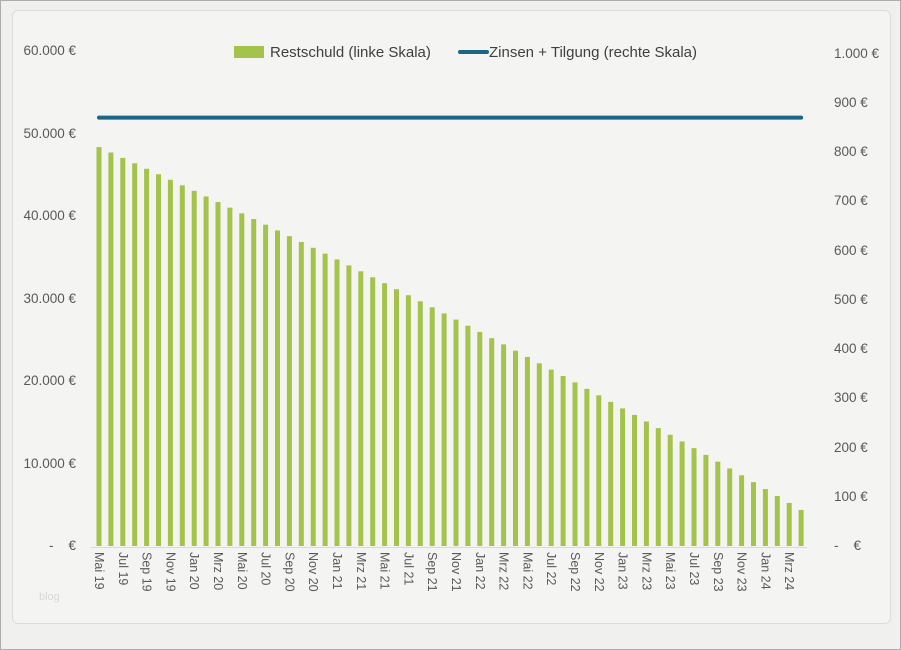  I want to click on category-tick-label: Sep 22, so click(575, 572).